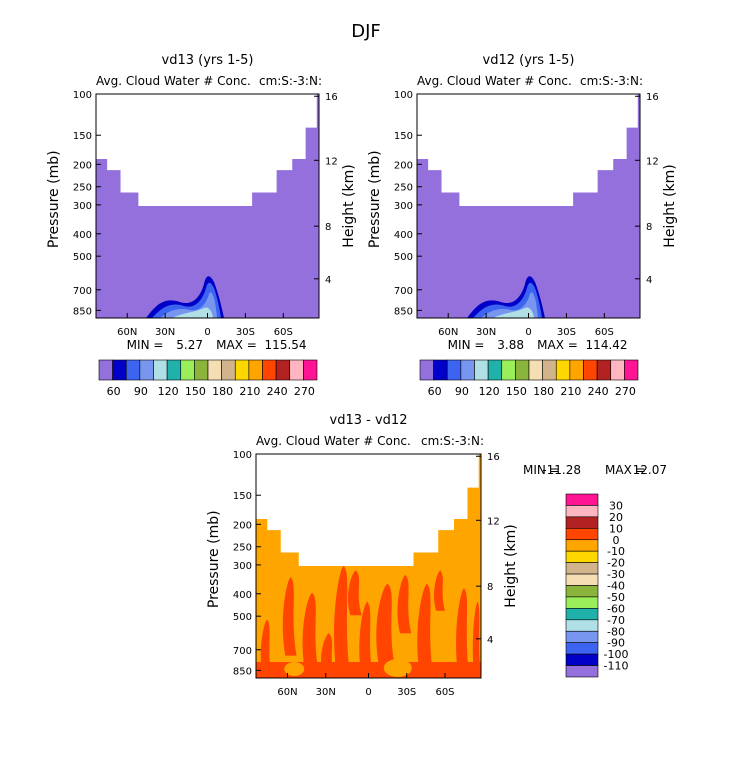 The height and width of the screenshot is (773, 733). I want to click on stats-max-value: 114.42, so click(607, 345).